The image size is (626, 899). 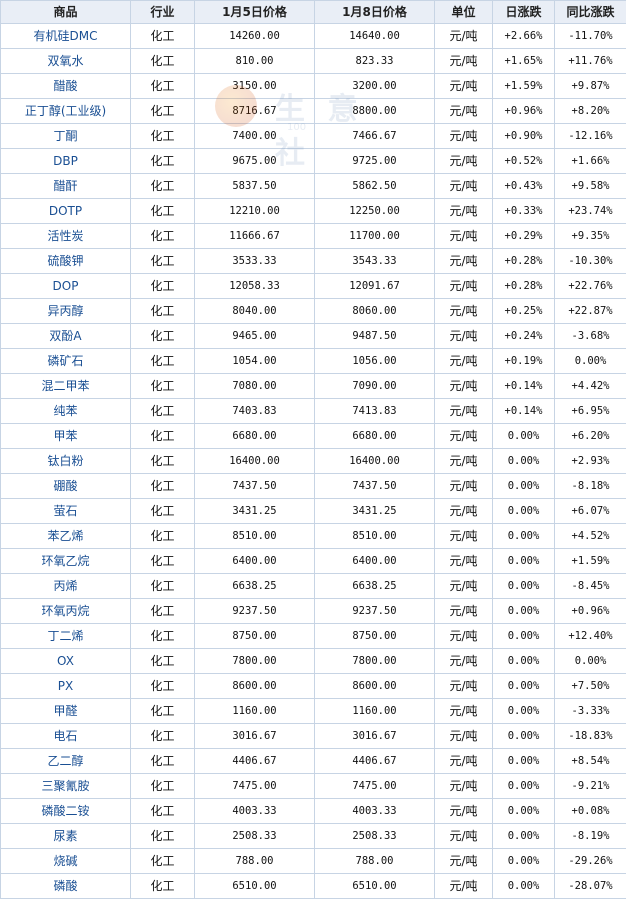 What do you see at coordinates (375, 86) in the screenshot?
I see `cell-price-jan8: 3200.00` at bounding box center [375, 86].